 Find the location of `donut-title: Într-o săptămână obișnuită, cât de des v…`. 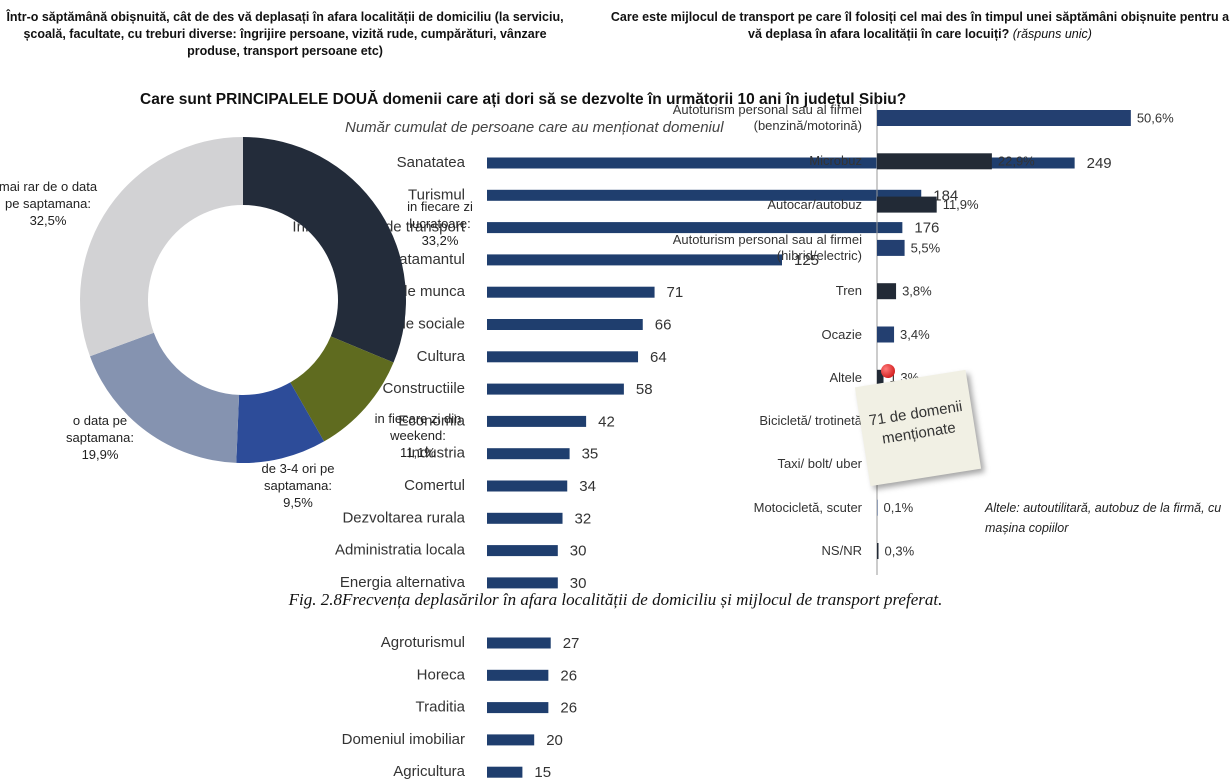

donut-title: Într-o săptămână obișnuită, cât de des v… is located at coordinates (285, 34).